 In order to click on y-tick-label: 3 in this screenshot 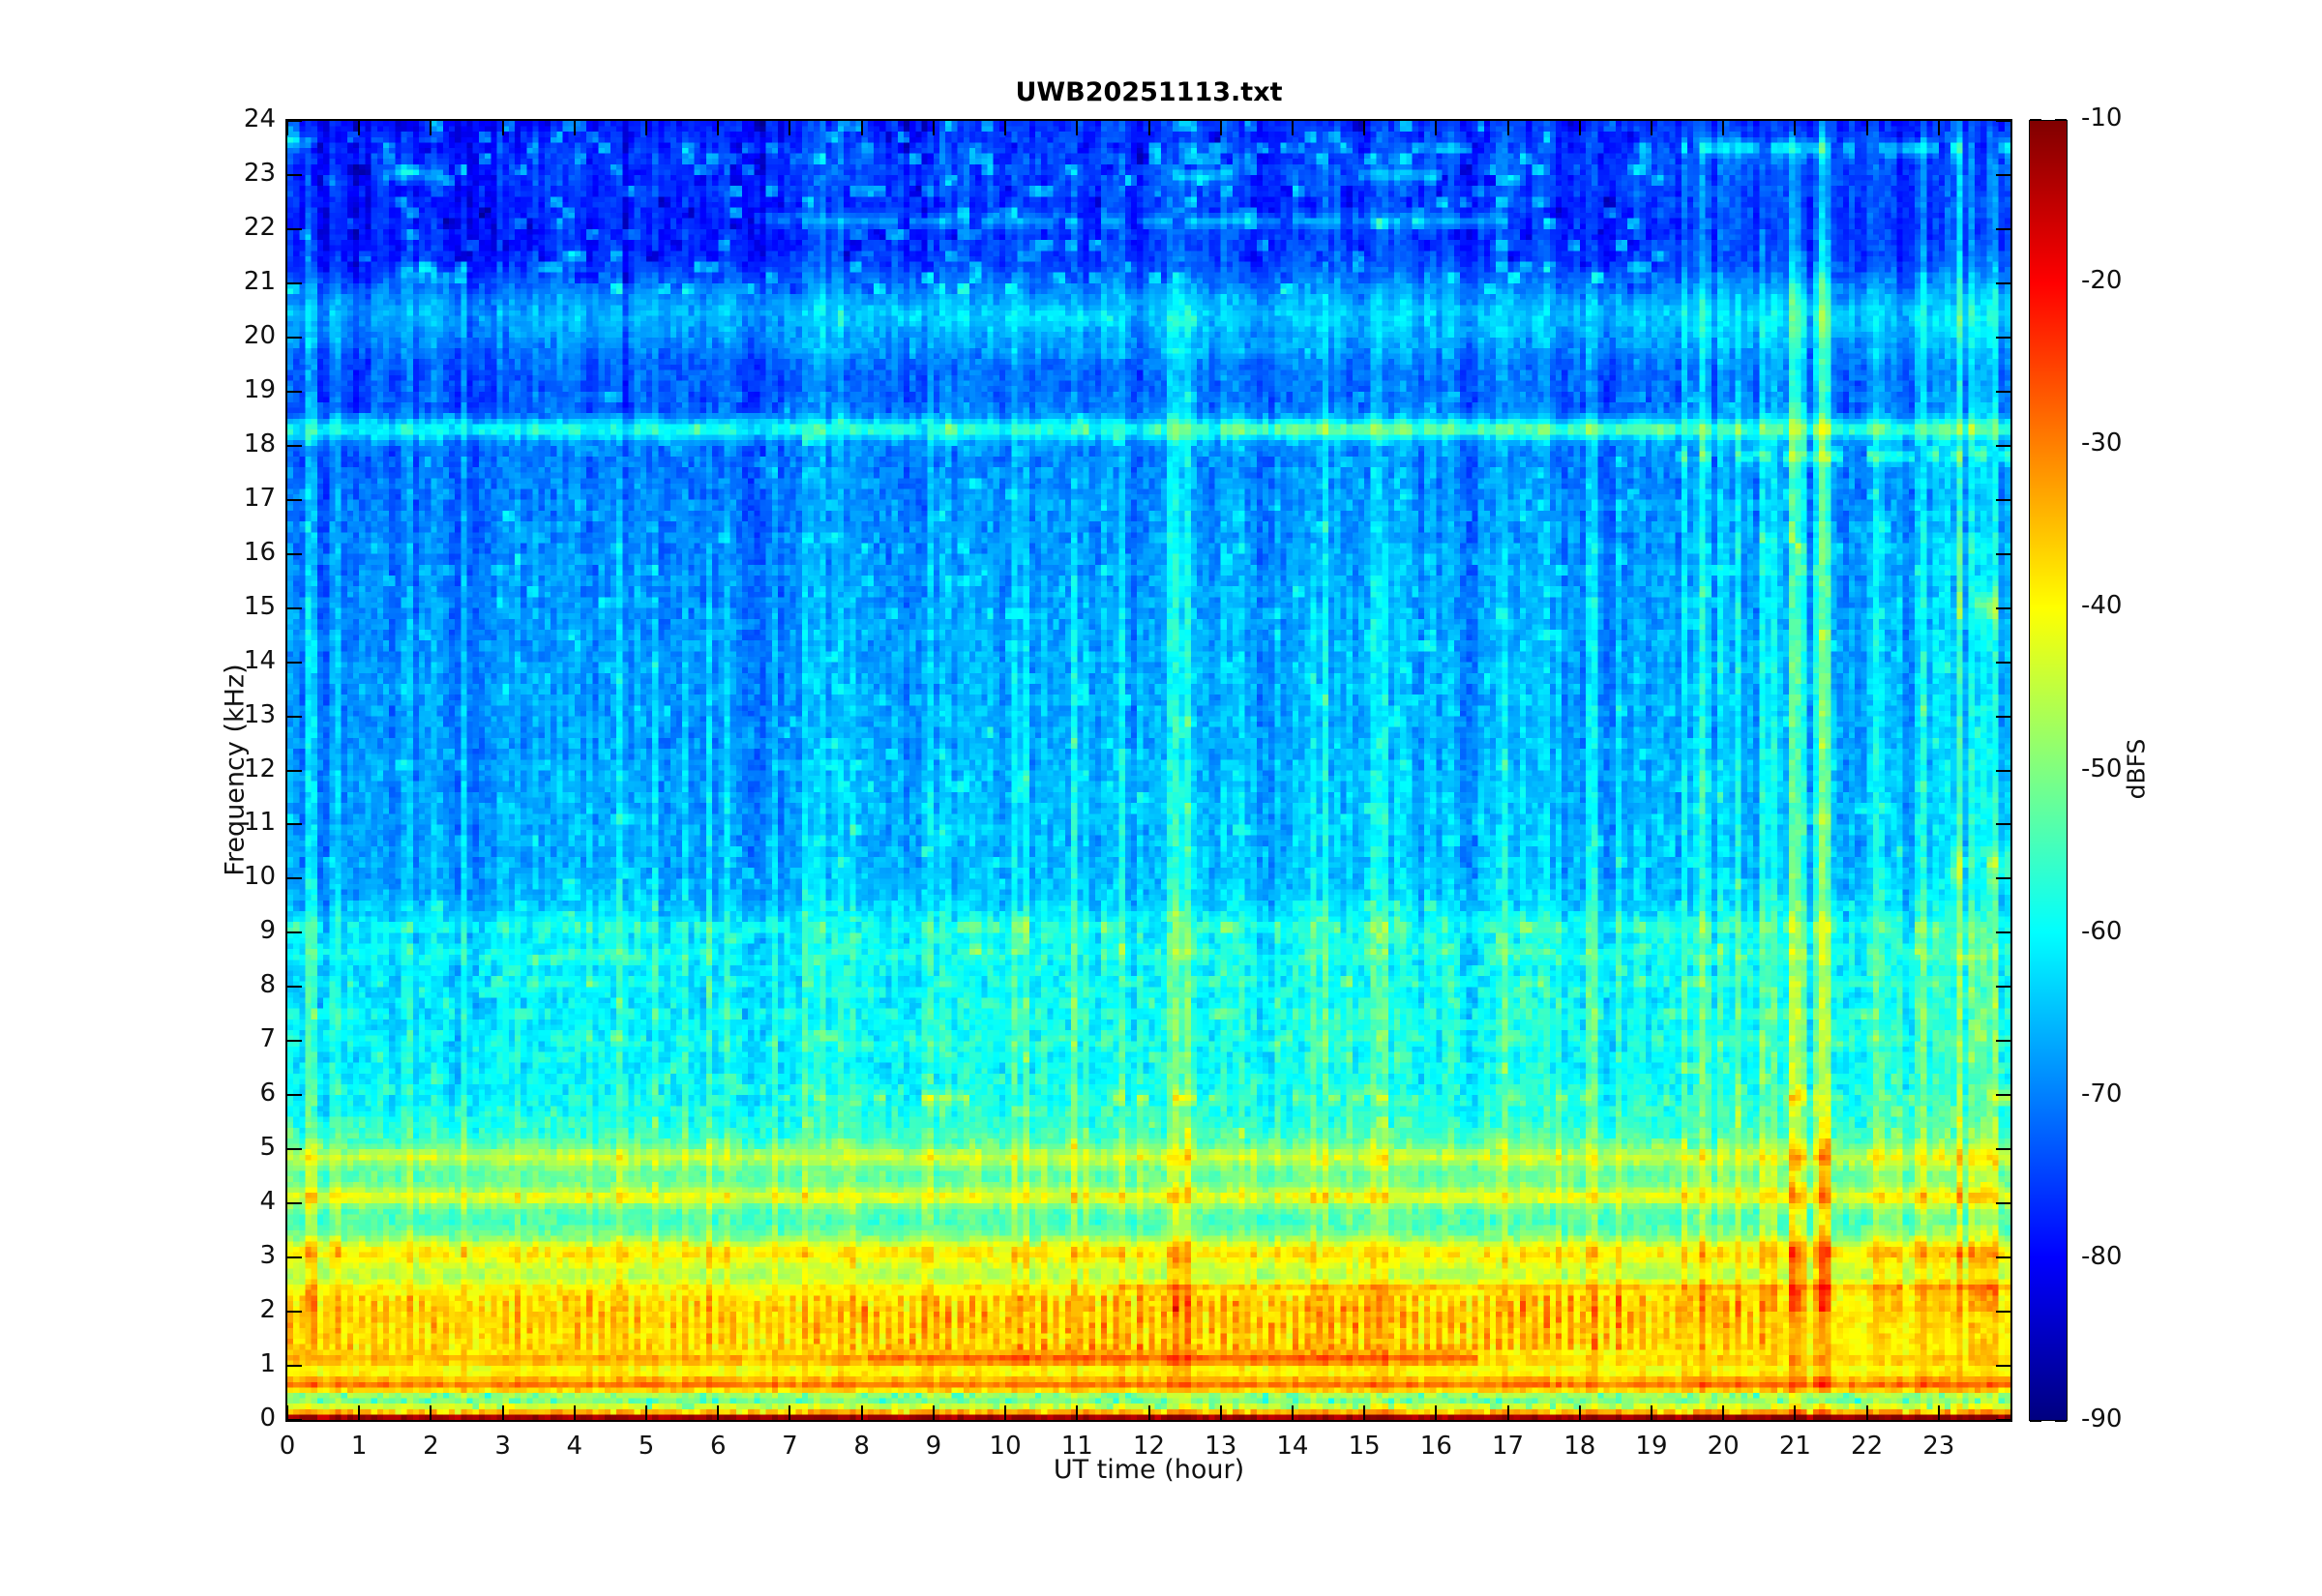, I will do `click(267, 1256)`.